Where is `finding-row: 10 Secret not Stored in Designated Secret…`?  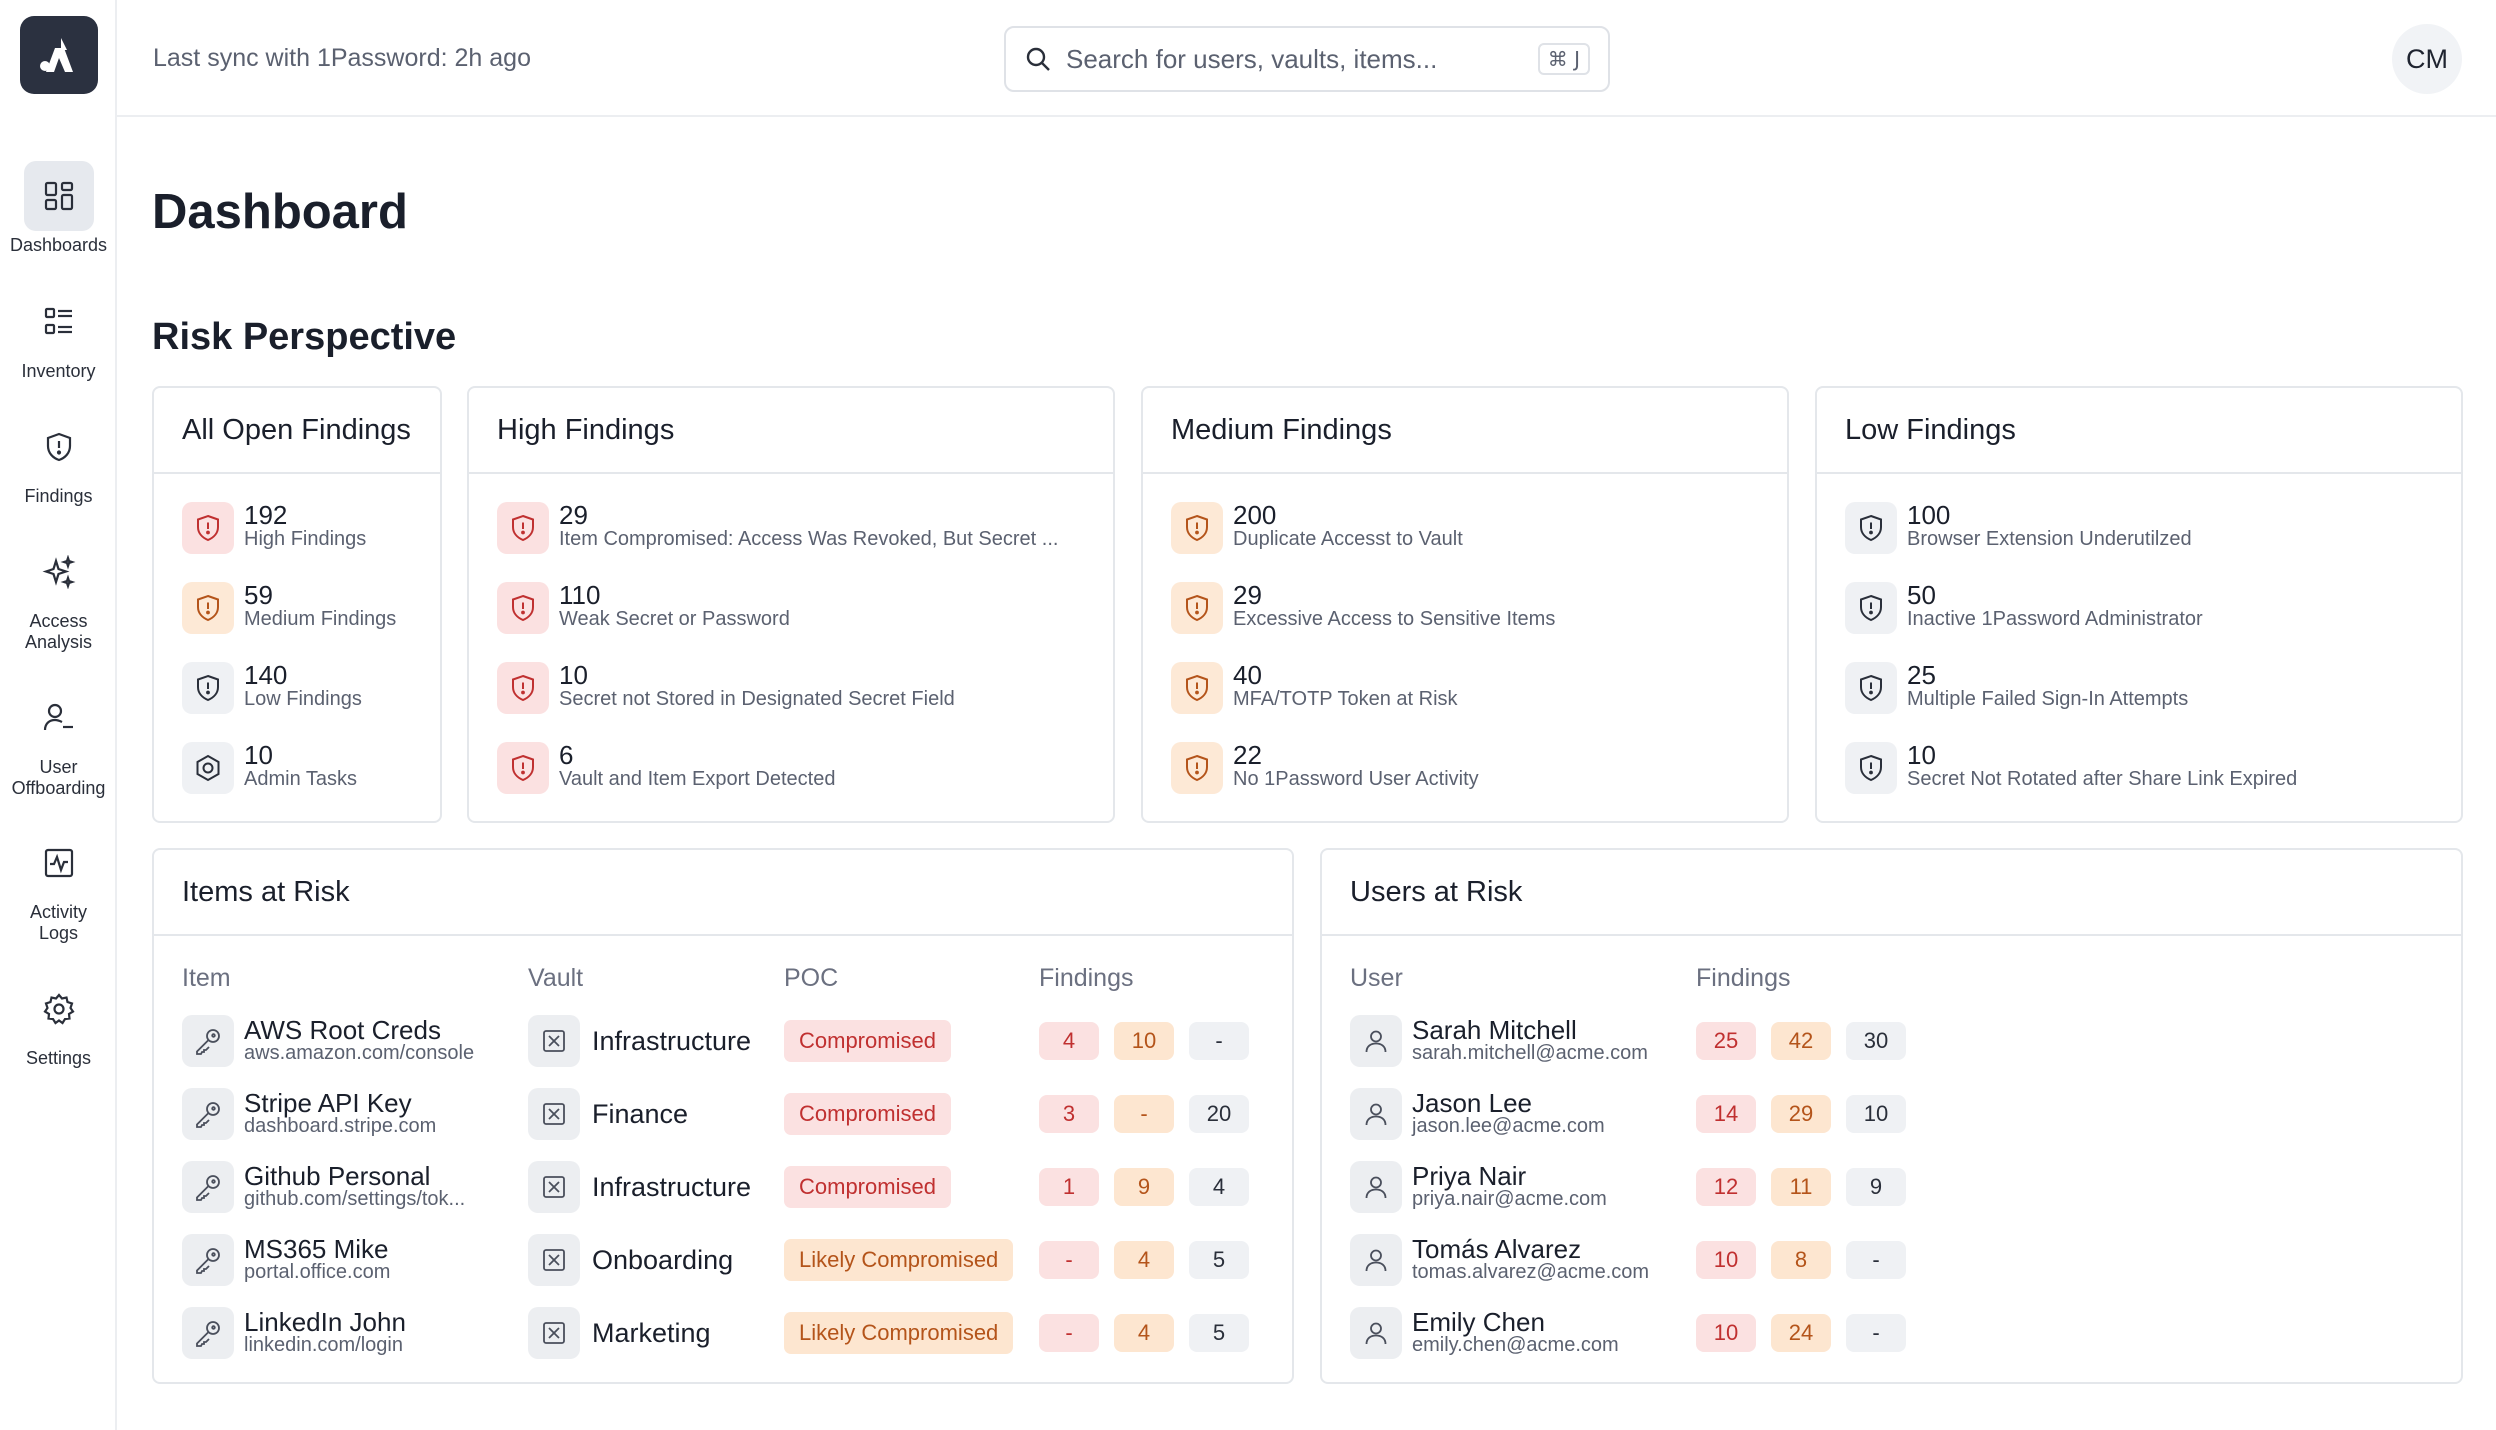 finding-row: 10 Secret not Stored in Designated Secret… is located at coordinates (726, 688).